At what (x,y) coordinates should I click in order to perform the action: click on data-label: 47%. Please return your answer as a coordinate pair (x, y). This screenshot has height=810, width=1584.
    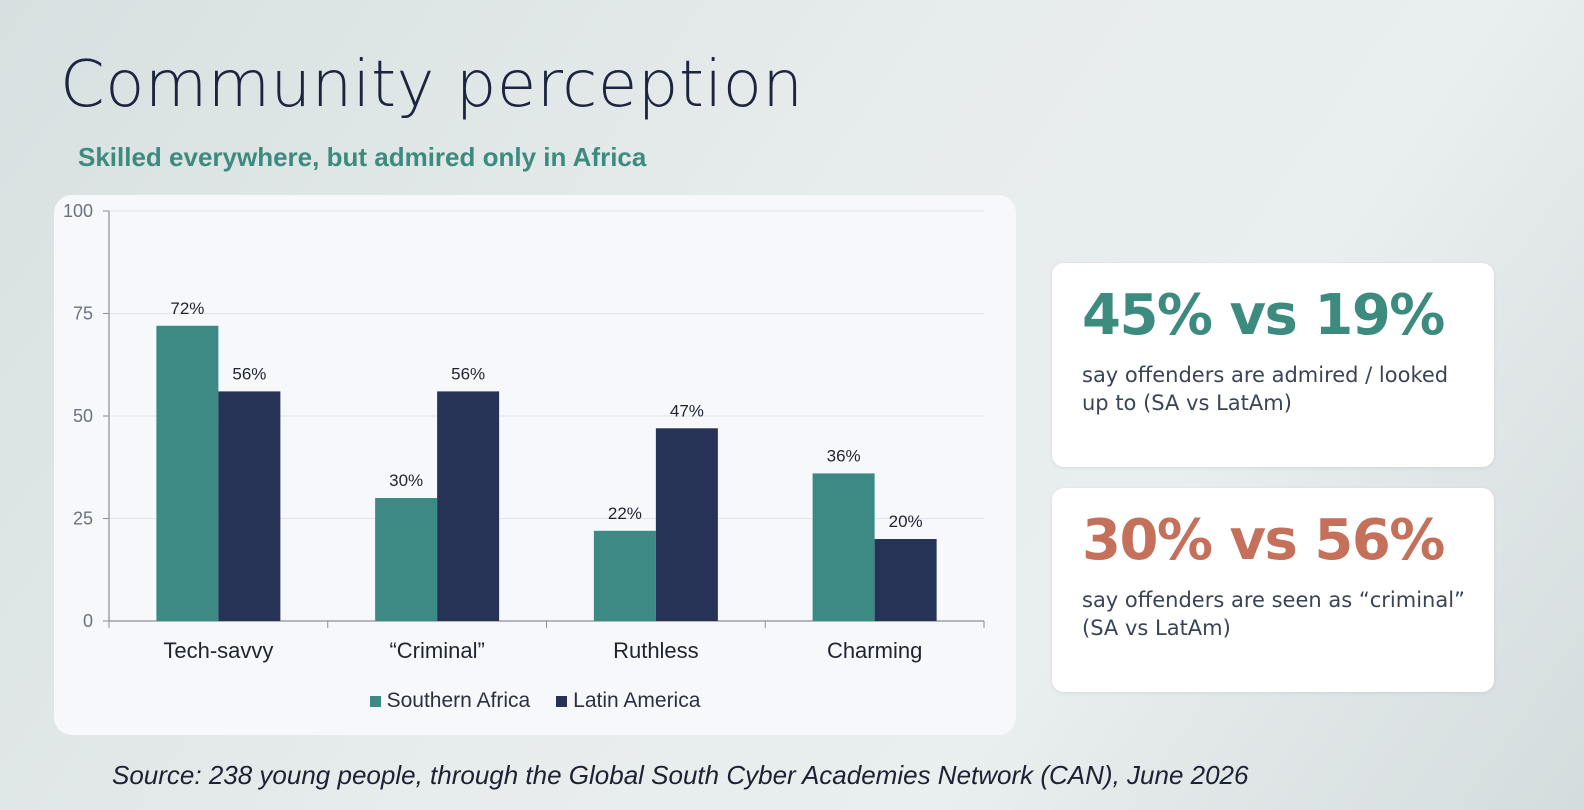
    Looking at the image, I should click on (687, 410).